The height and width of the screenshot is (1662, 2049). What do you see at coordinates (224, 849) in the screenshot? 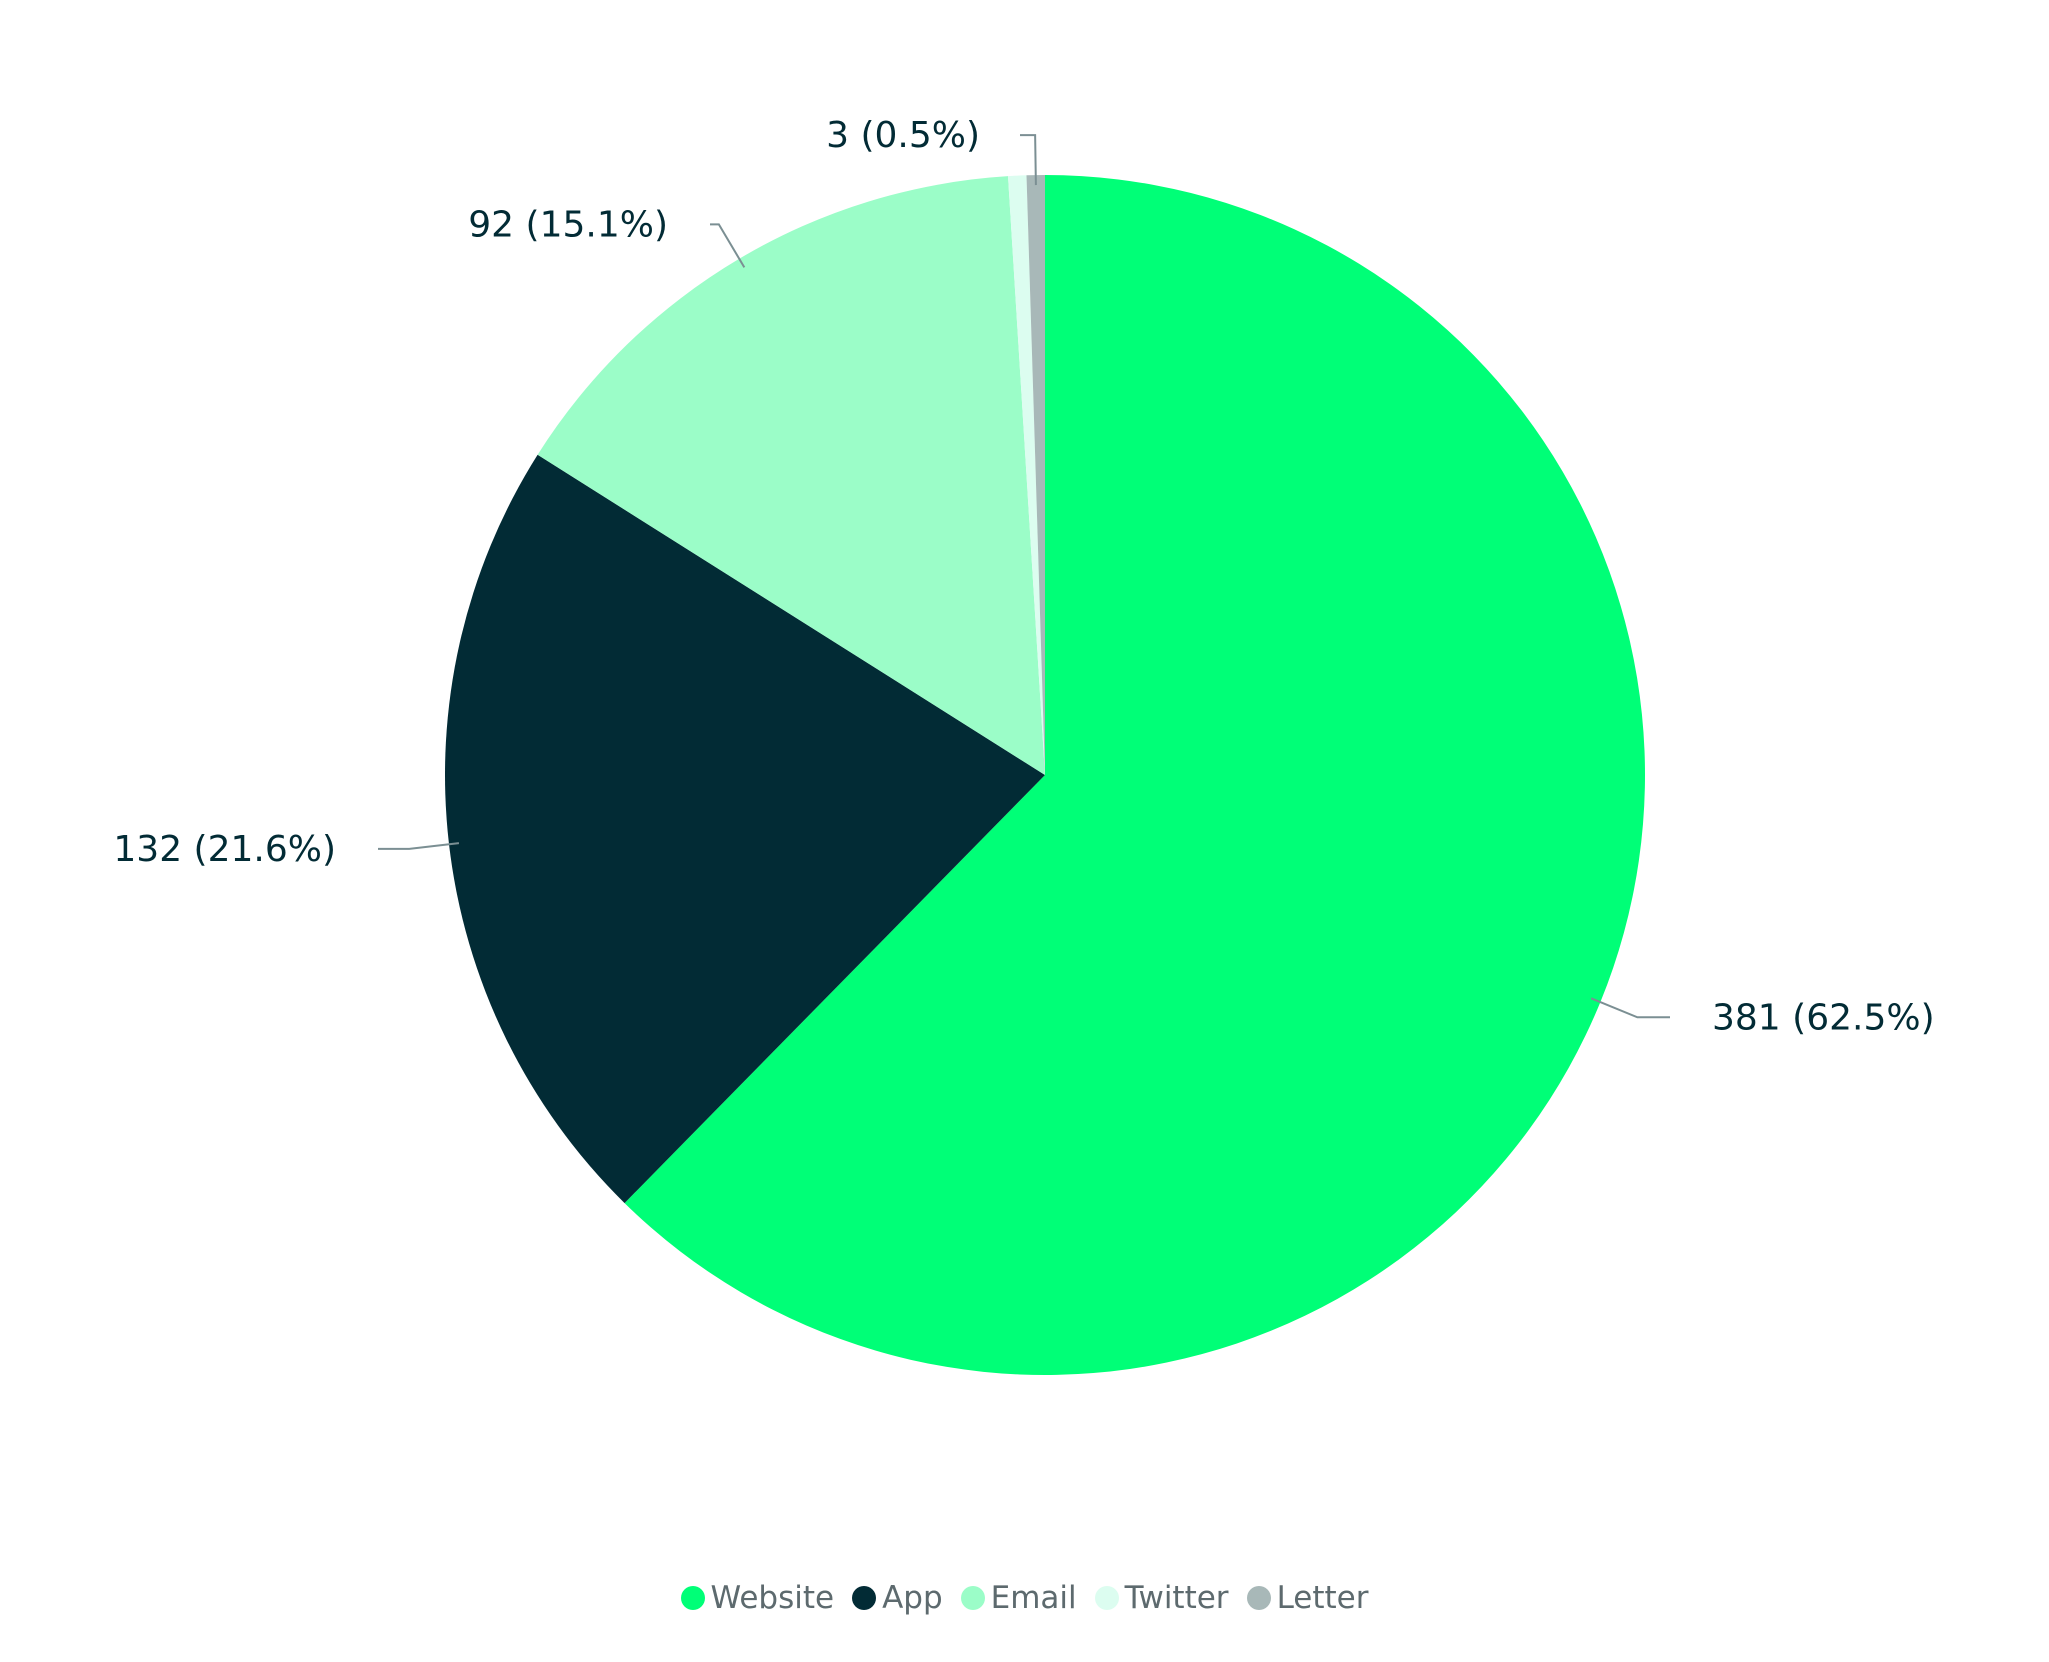
I see `data-label-app: 132 (21.6%)` at bounding box center [224, 849].